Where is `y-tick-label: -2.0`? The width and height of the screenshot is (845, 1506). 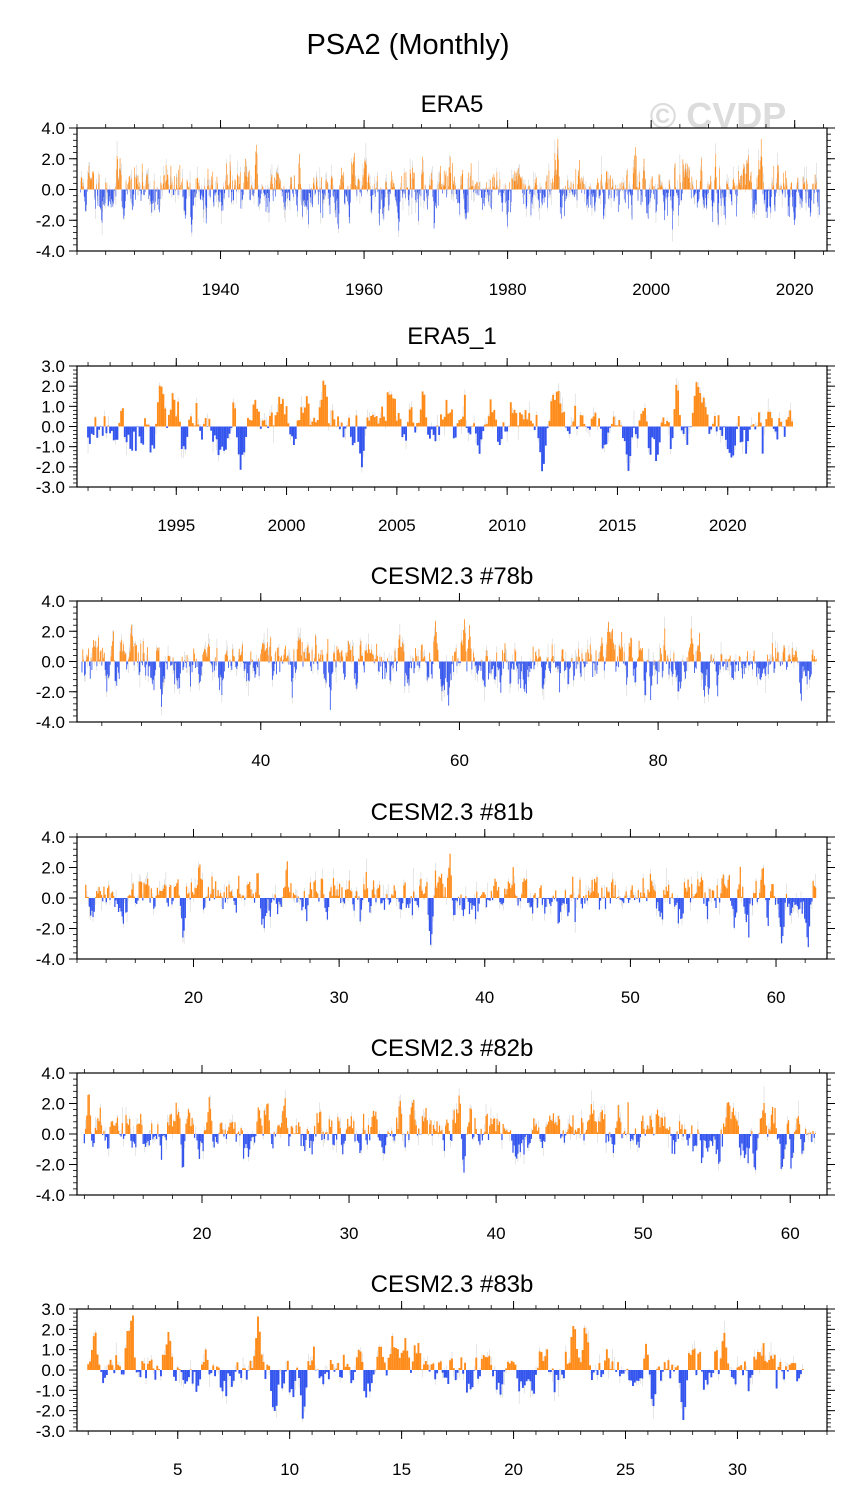
y-tick-label: -2.0 is located at coordinates (50, 467).